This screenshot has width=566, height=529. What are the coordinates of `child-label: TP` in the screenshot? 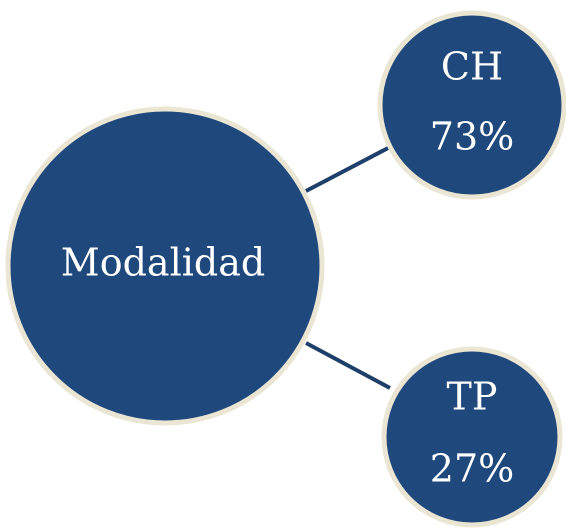 It's located at (472, 397).